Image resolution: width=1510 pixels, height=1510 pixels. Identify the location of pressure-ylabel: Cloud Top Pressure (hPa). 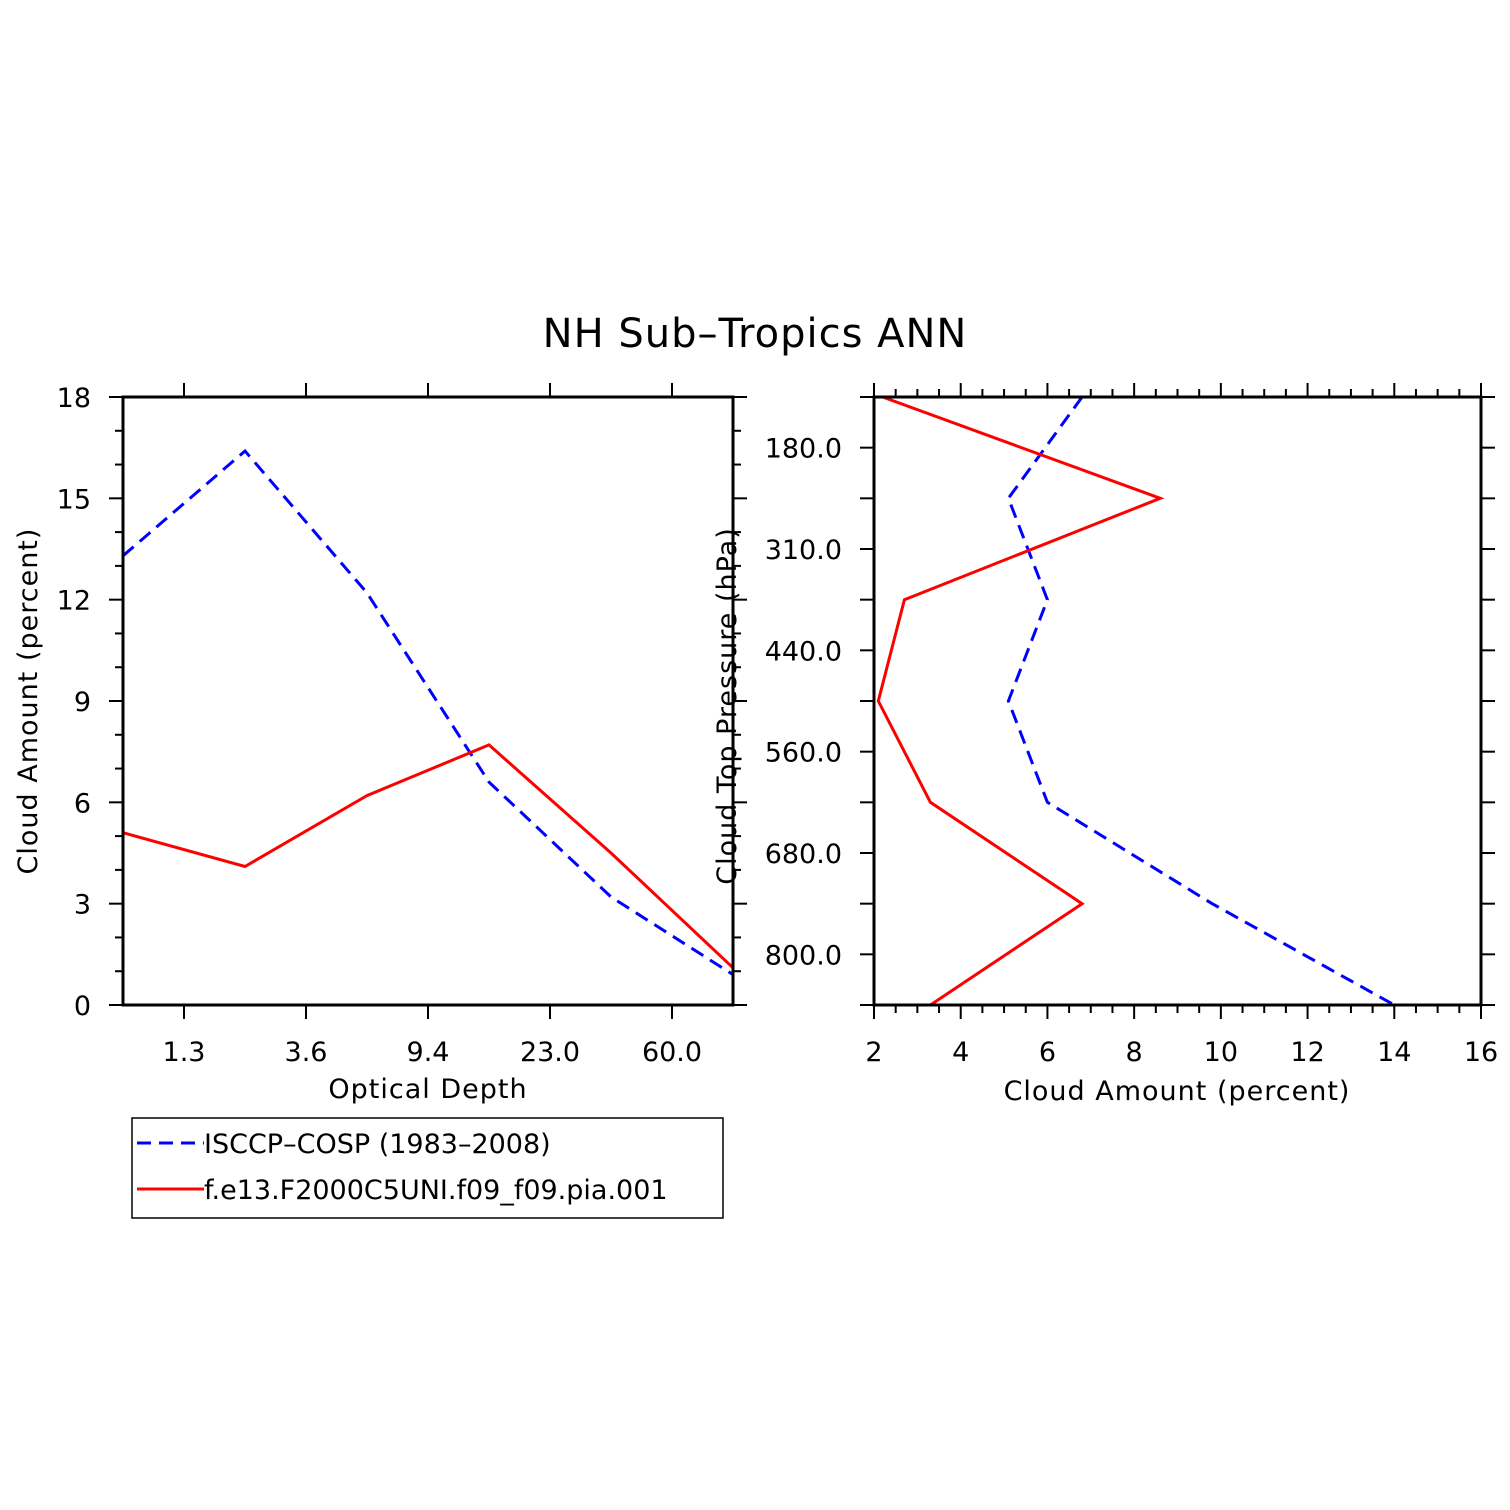
(727, 706).